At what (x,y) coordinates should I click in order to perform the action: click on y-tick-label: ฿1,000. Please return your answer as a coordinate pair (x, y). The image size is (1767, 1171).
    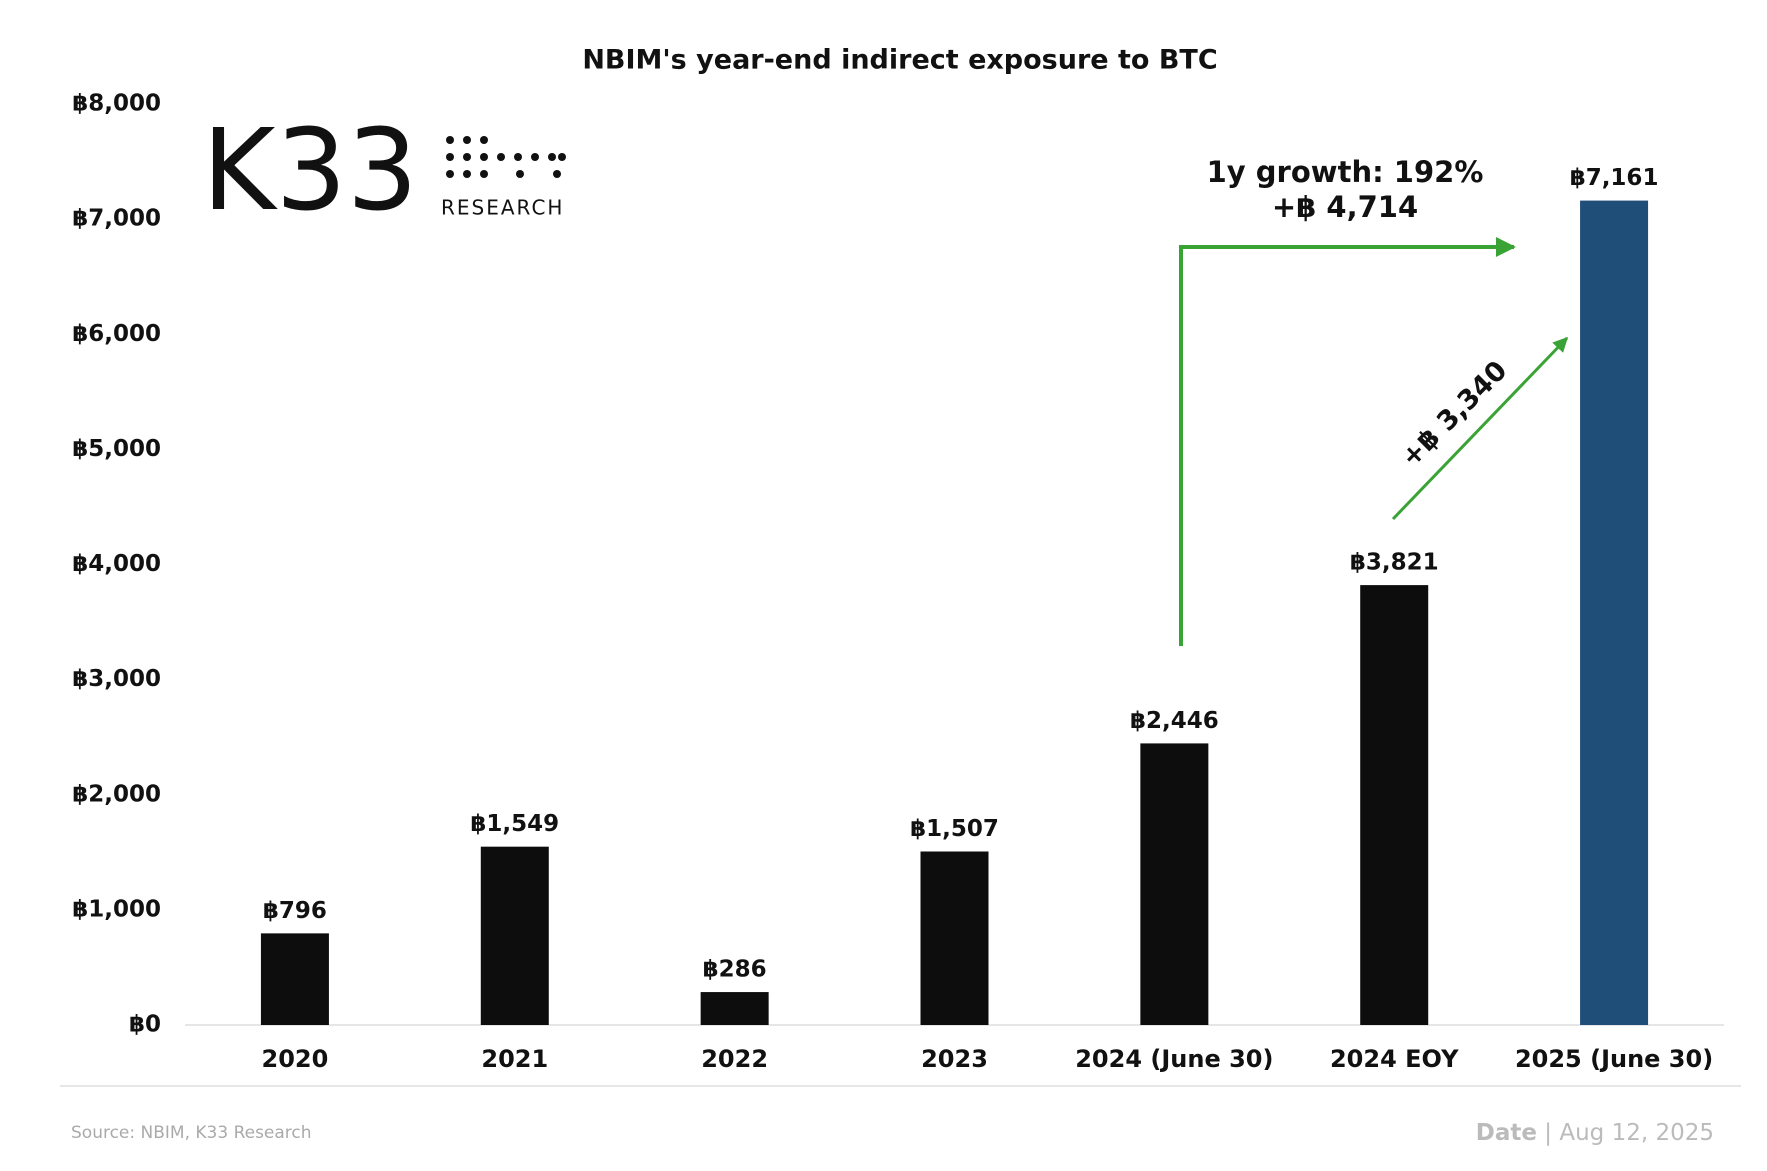
    Looking at the image, I should click on (116, 909).